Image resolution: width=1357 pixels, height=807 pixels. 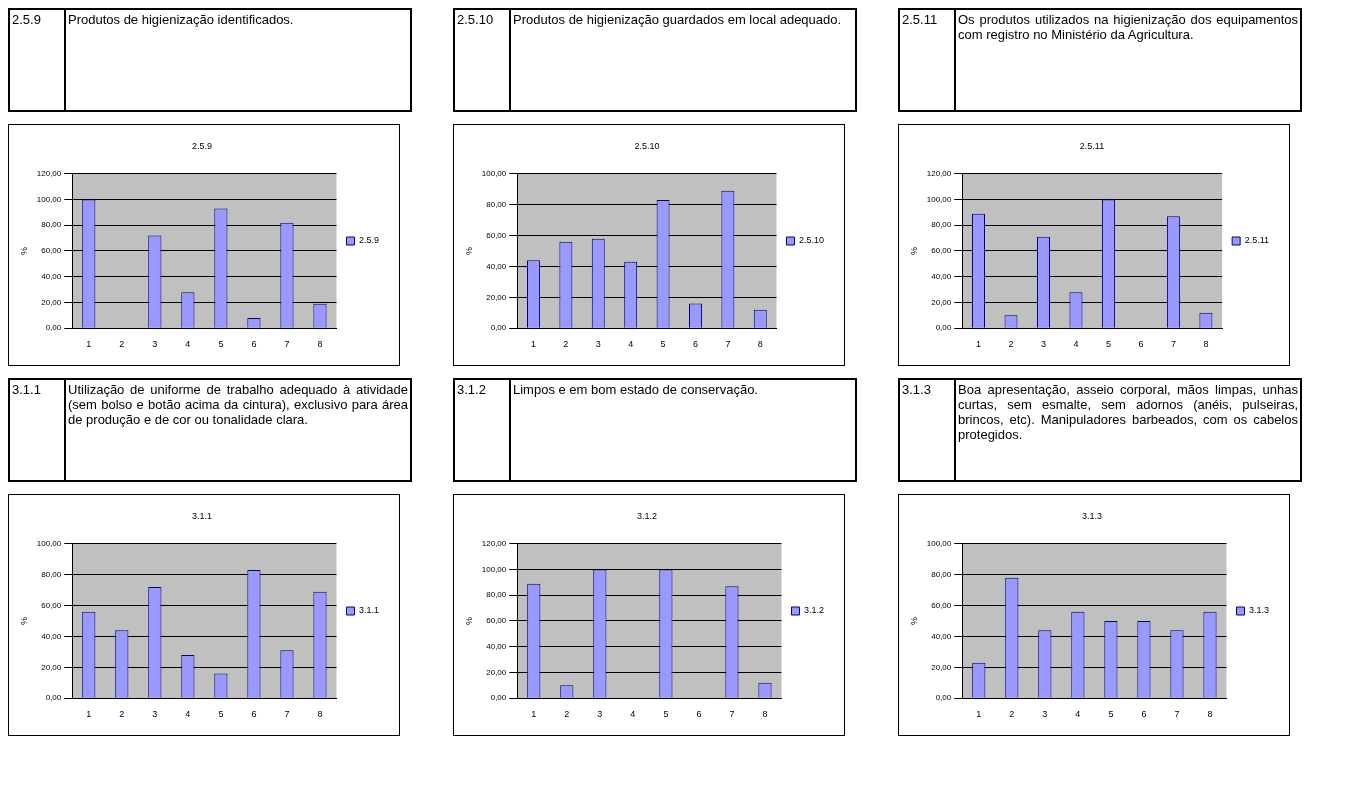 I want to click on chart-title: 2.5.9, so click(x=202, y=145).